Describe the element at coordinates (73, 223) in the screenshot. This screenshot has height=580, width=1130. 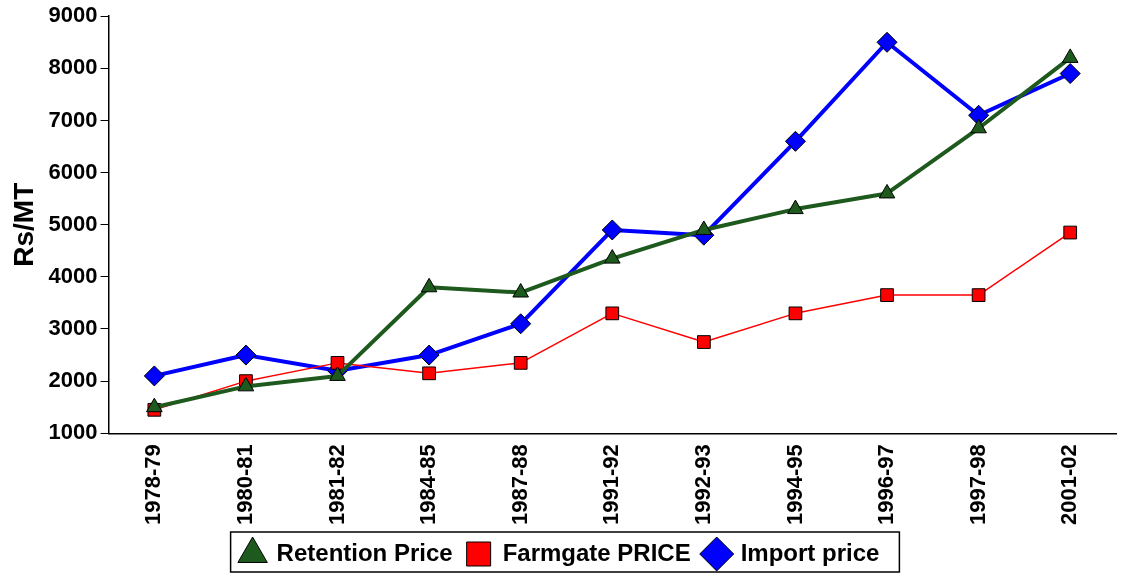
I see `y-tick-label: 5000` at that location.